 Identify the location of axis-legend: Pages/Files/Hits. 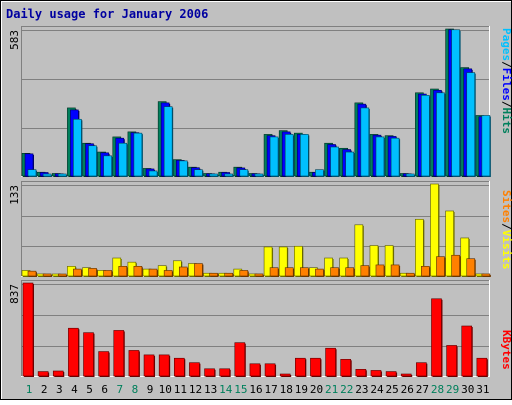
(506, 81).